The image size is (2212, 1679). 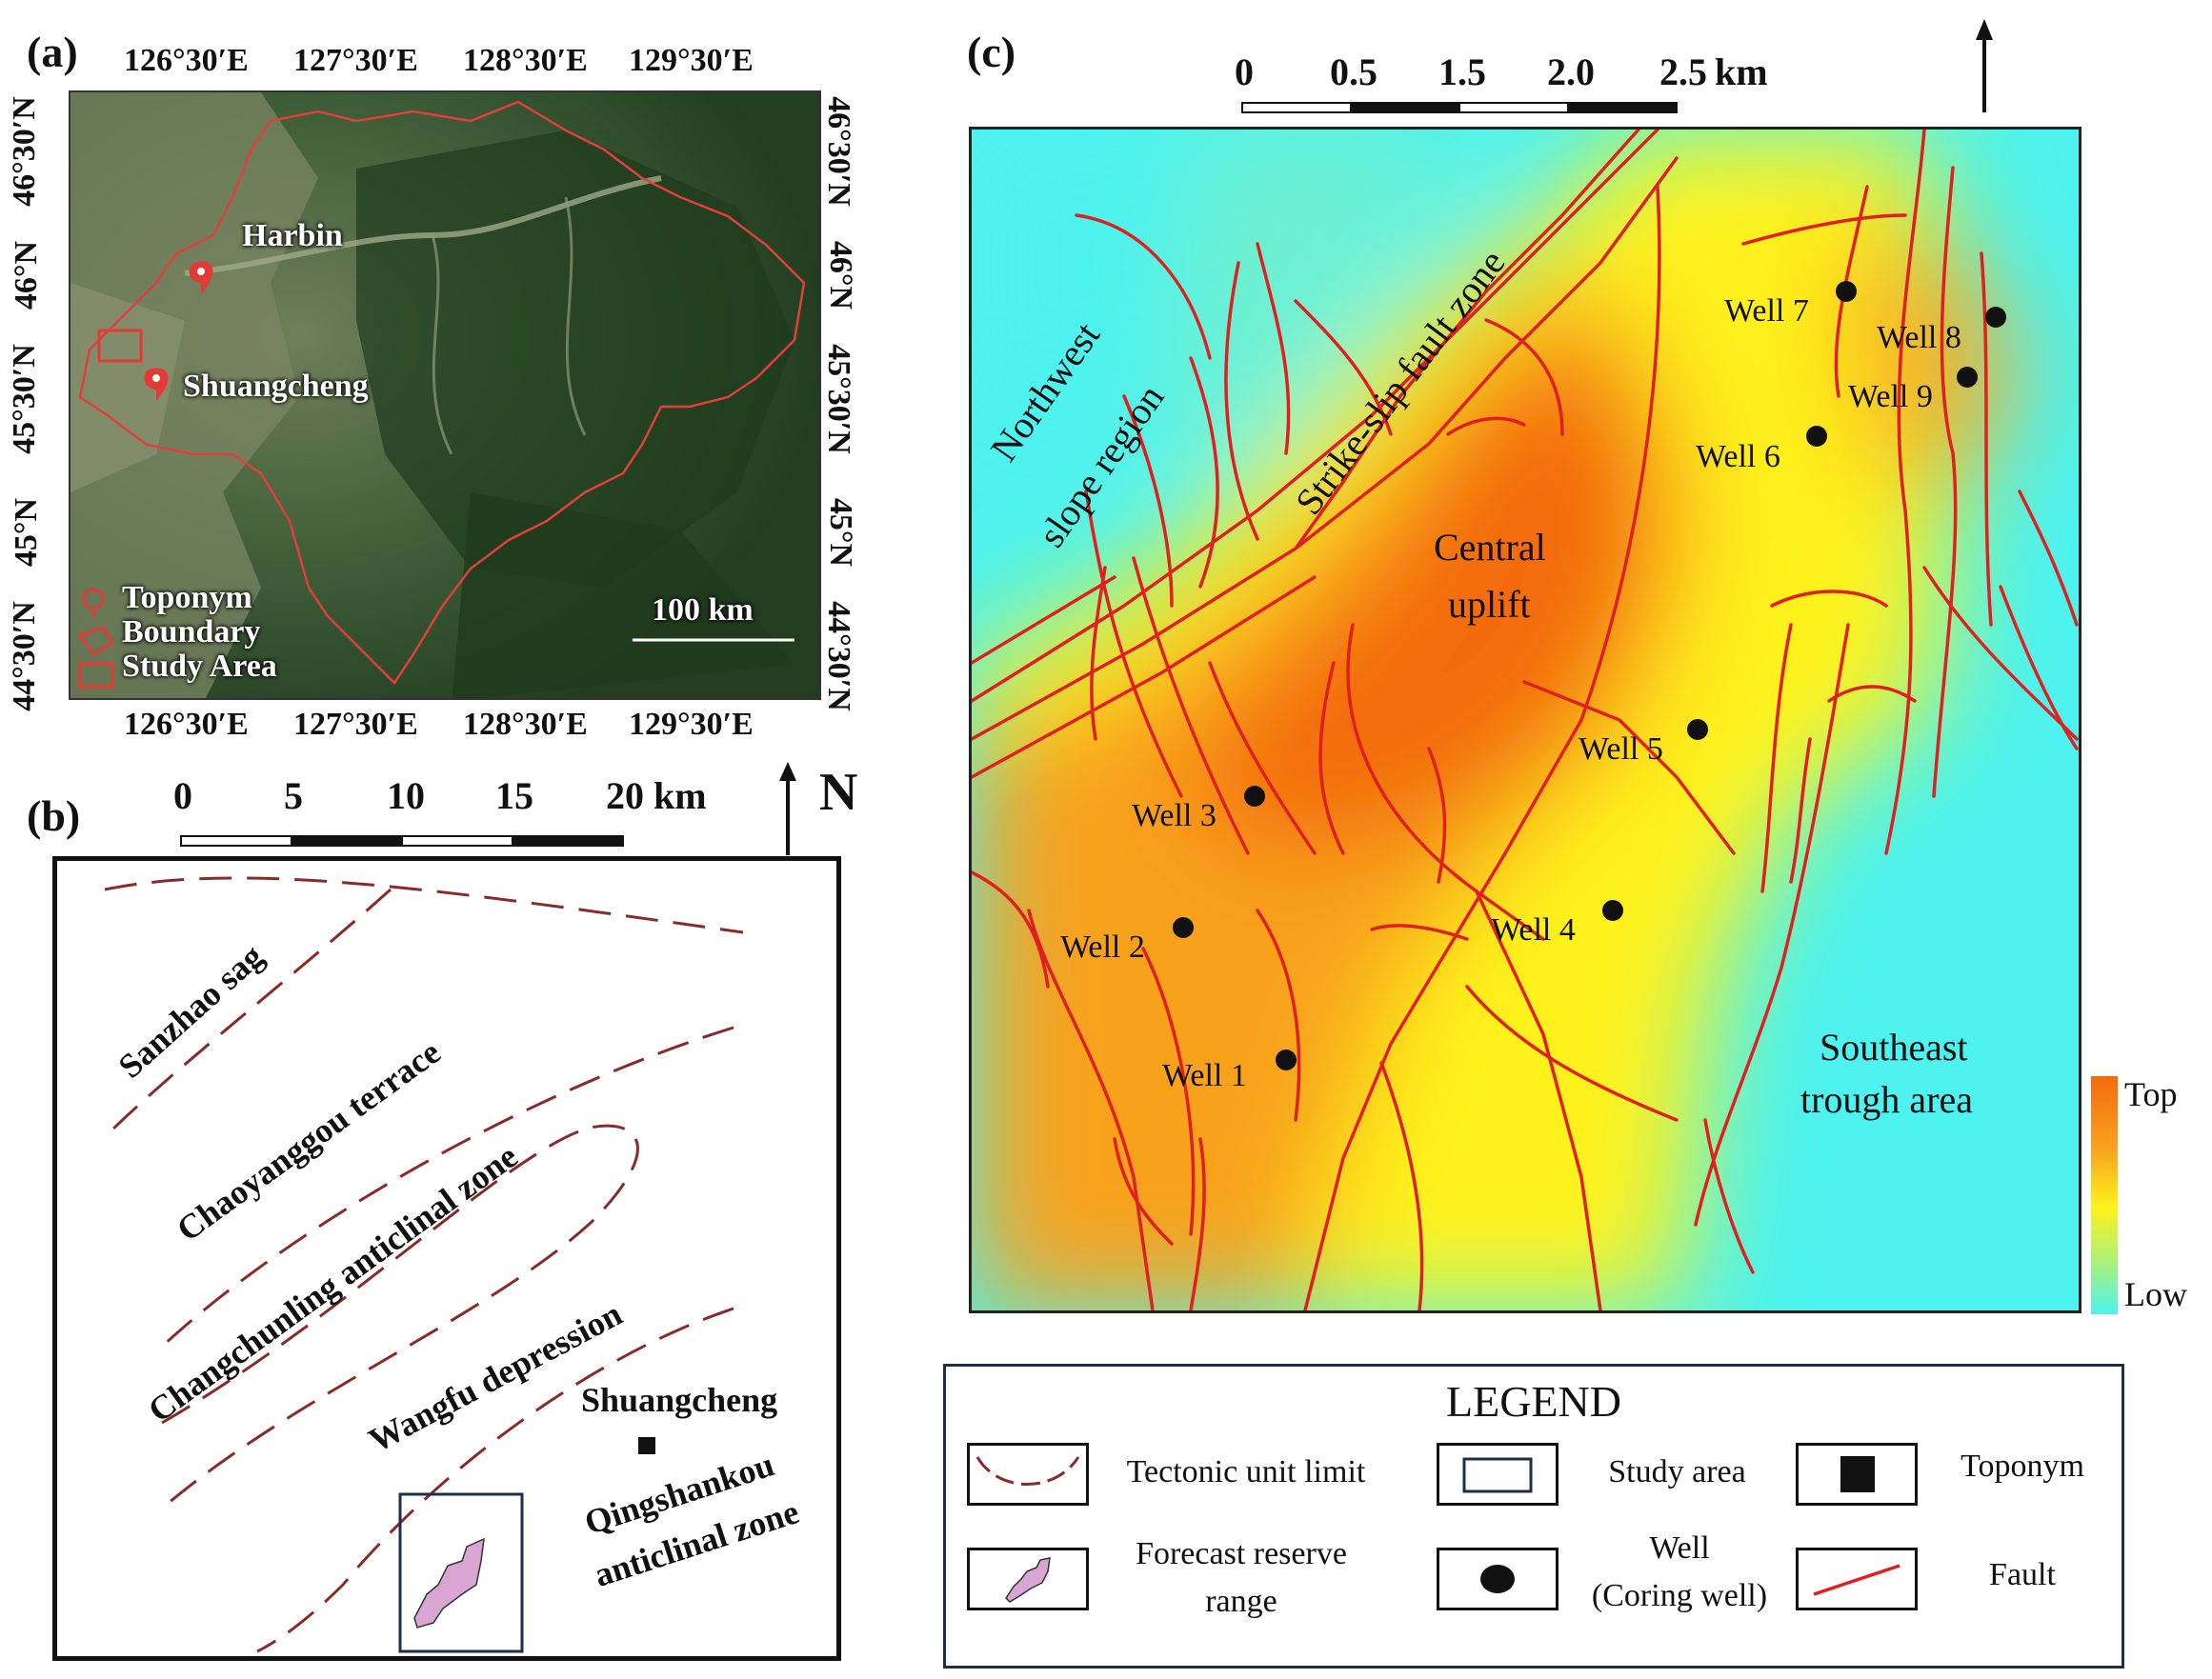 What do you see at coordinates (201, 277) in the screenshot?
I see `harbin-marker` at bounding box center [201, 277].